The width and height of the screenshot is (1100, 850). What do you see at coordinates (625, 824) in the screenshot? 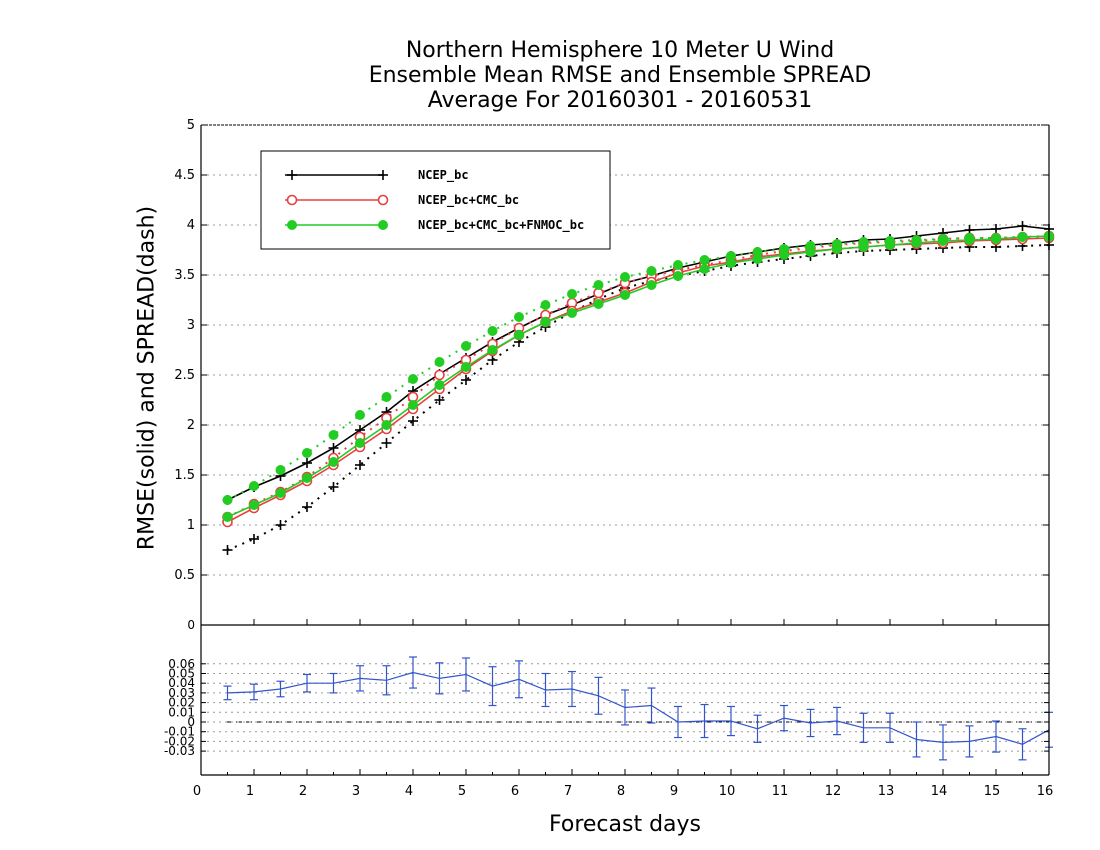
I see `x-axis-label: Forecast days` at bounding box center [625, 824].